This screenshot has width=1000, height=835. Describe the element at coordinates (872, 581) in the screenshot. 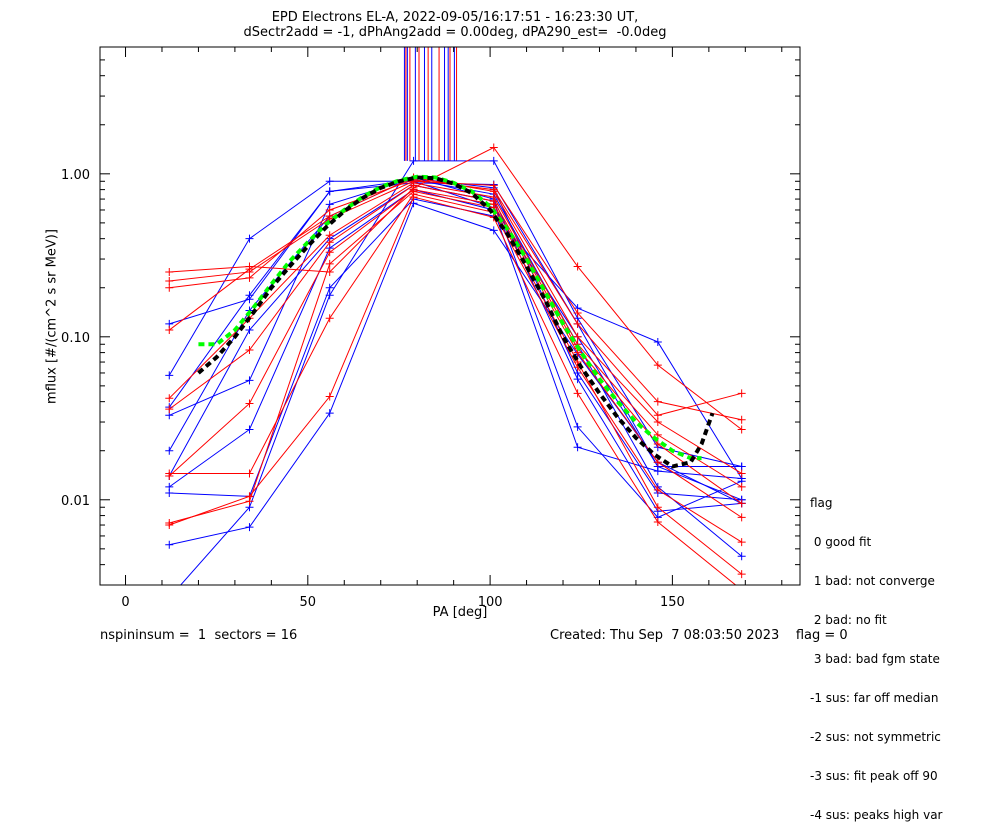

I see `flag-legend-item: 1 bad: not converge` at that location.